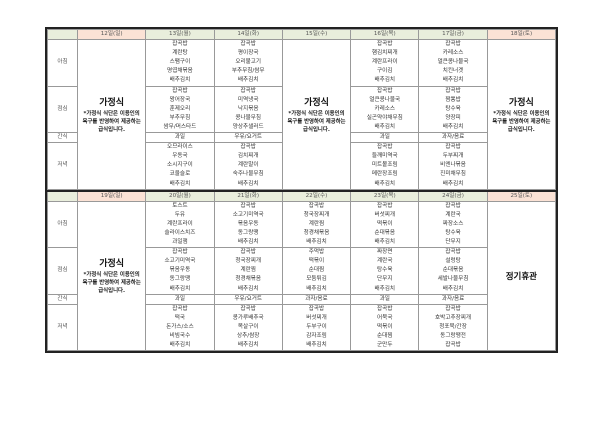 Image resolution: width=600 pixels, height=425 pixels. I want to click on menu-item: 계란국, so click(453, 215).